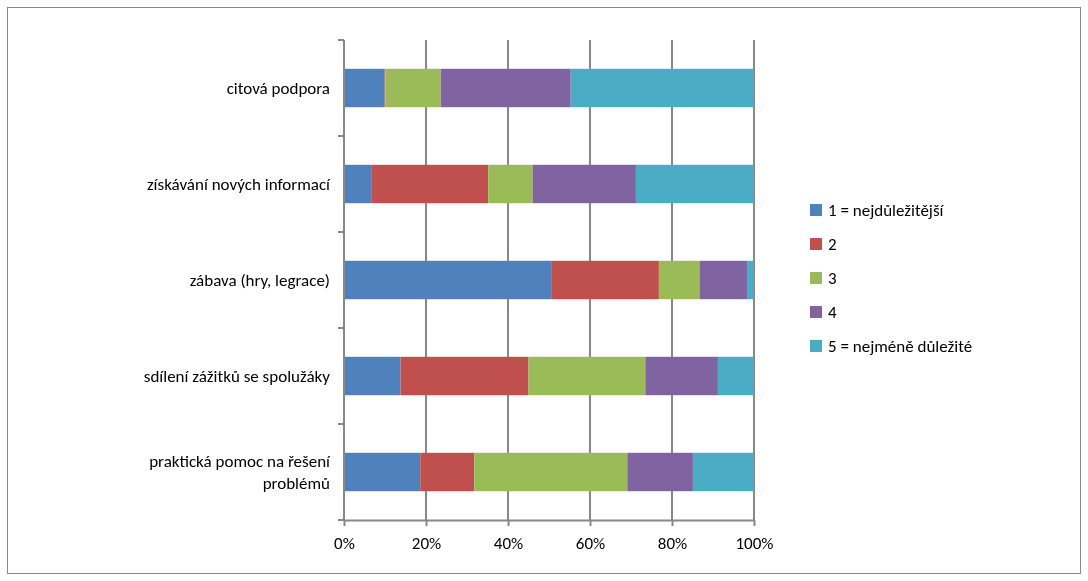  What do you see at coordinates (240, 472) in the screenshot?
I see `y-tick-label: praktická pomoc na řešení problémů` at bounding box center [240, 472].